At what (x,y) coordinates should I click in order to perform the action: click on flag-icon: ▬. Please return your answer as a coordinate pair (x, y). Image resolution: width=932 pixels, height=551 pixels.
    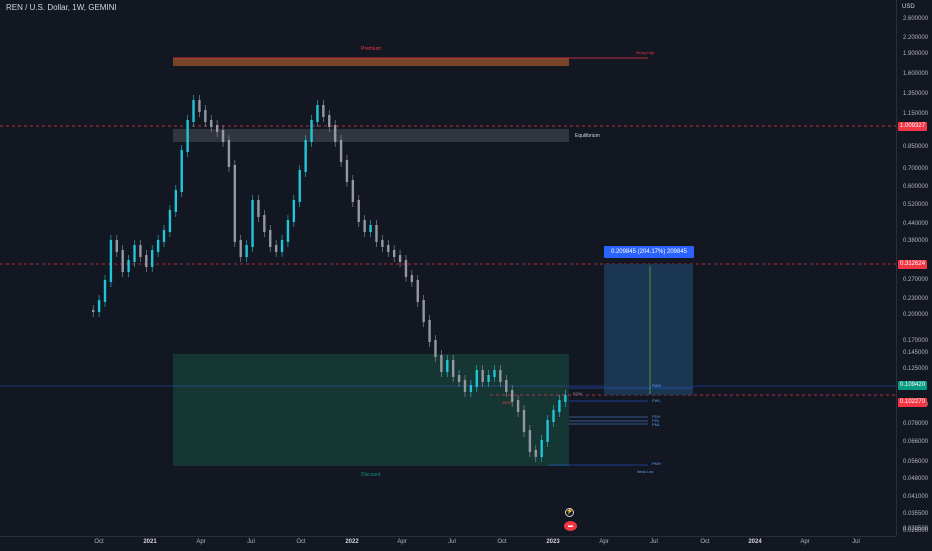
    Looking at the image, I should click on (570, 526).